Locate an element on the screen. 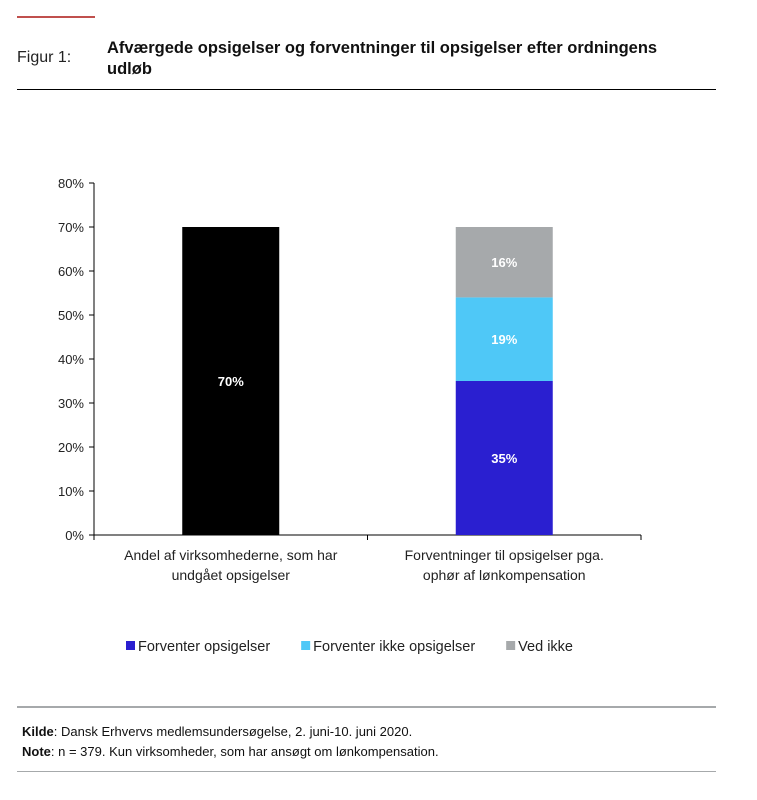 The image size is (757, 800). data-label: 70% is located at coordinates (231, 381).